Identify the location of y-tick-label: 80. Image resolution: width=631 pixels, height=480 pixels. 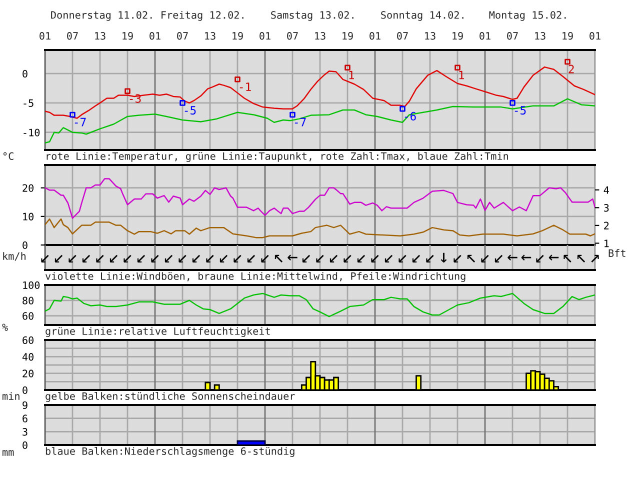
(28, 300).